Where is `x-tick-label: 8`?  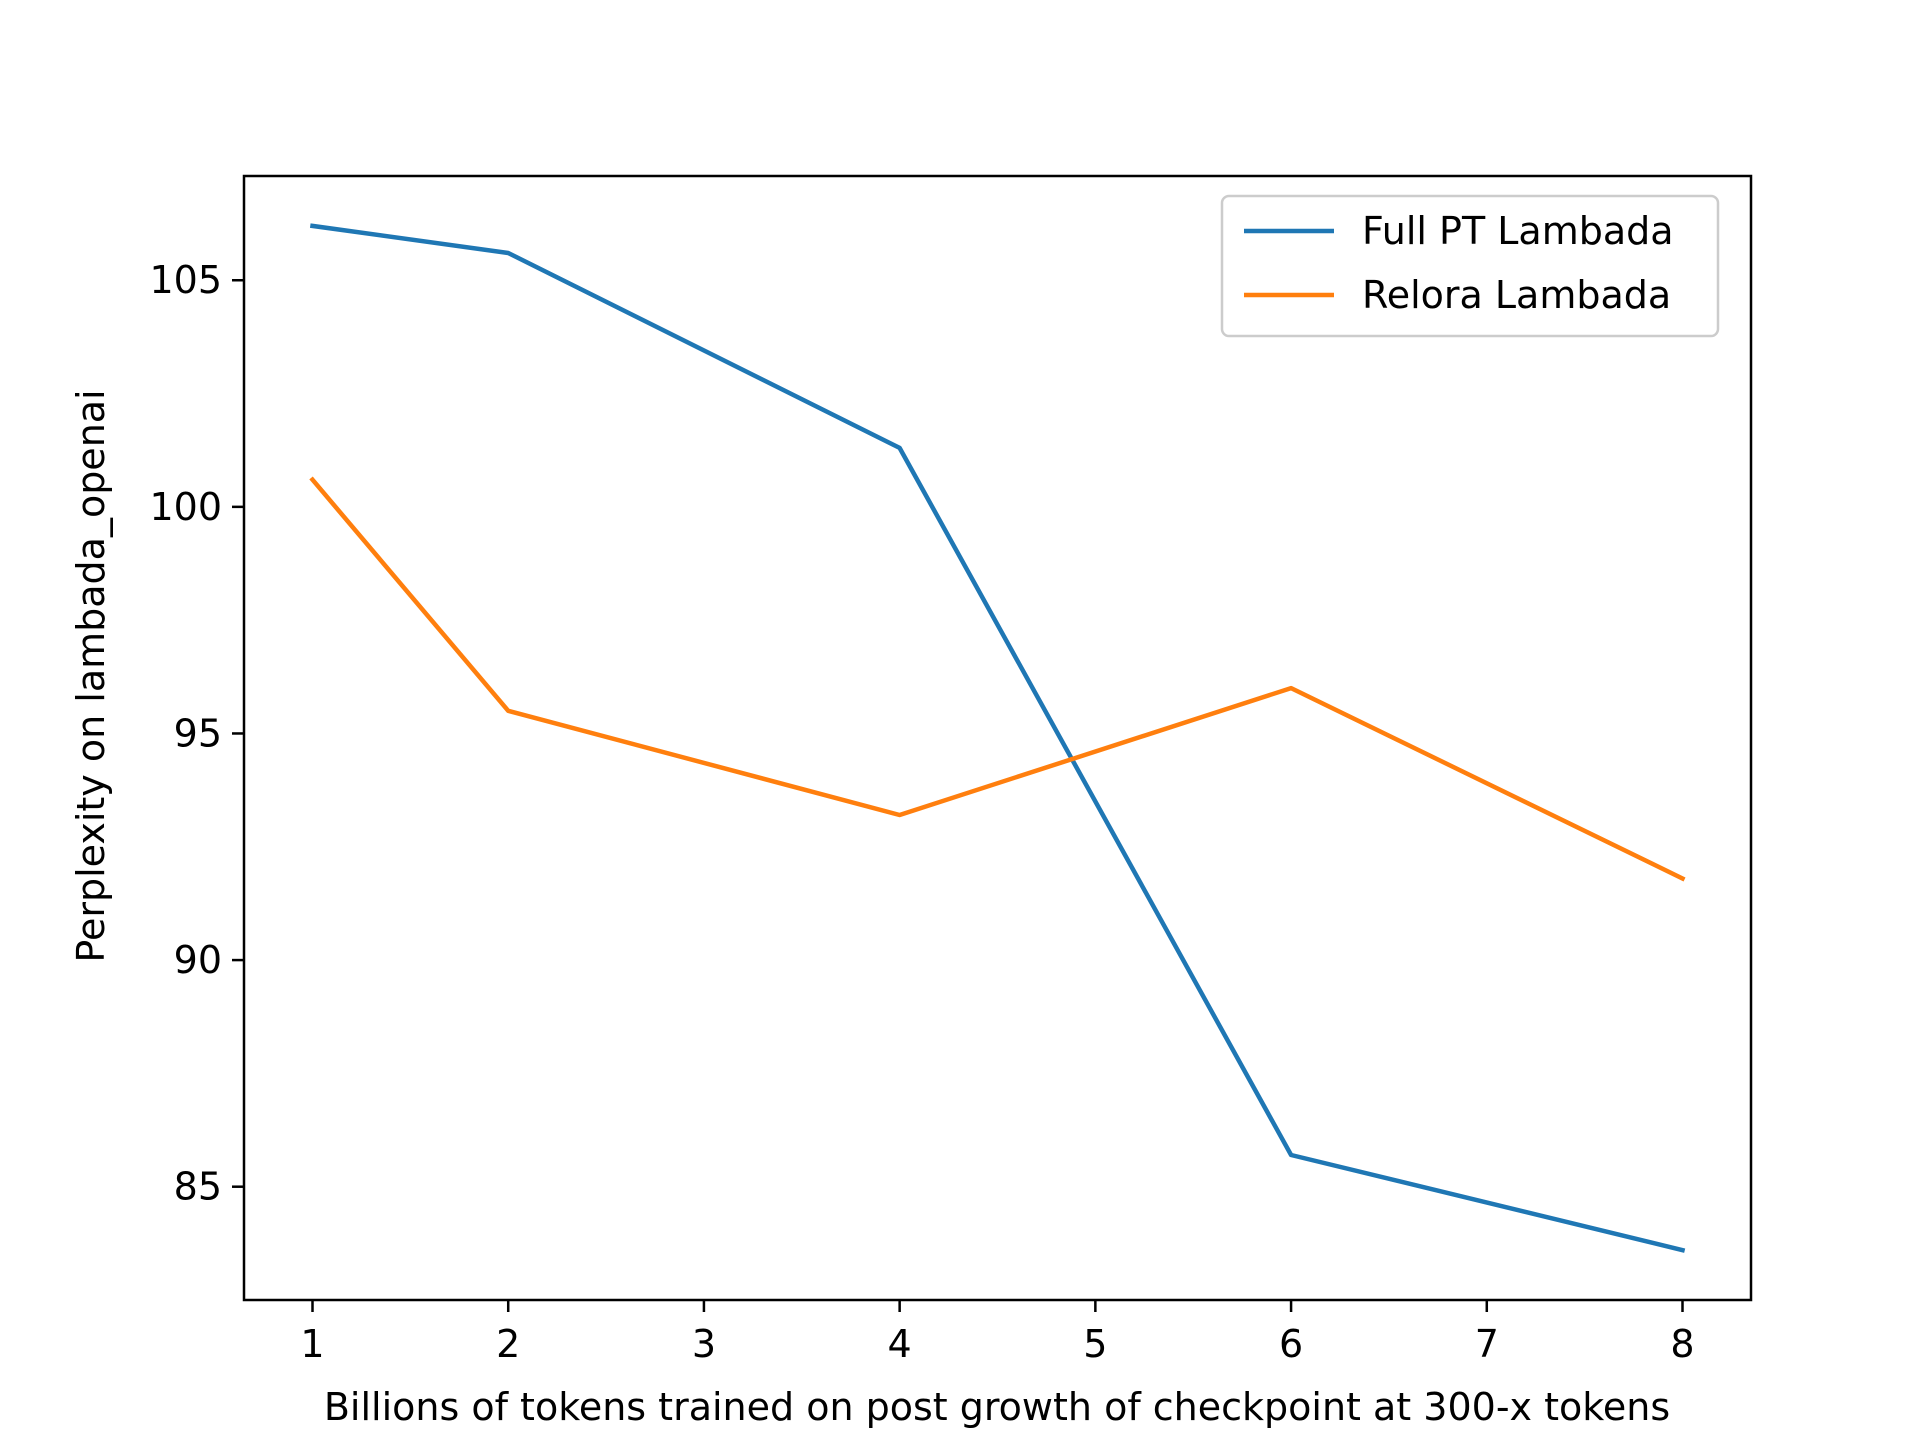
x-tick-label: 8 is located at coordinates (1682, 1344).